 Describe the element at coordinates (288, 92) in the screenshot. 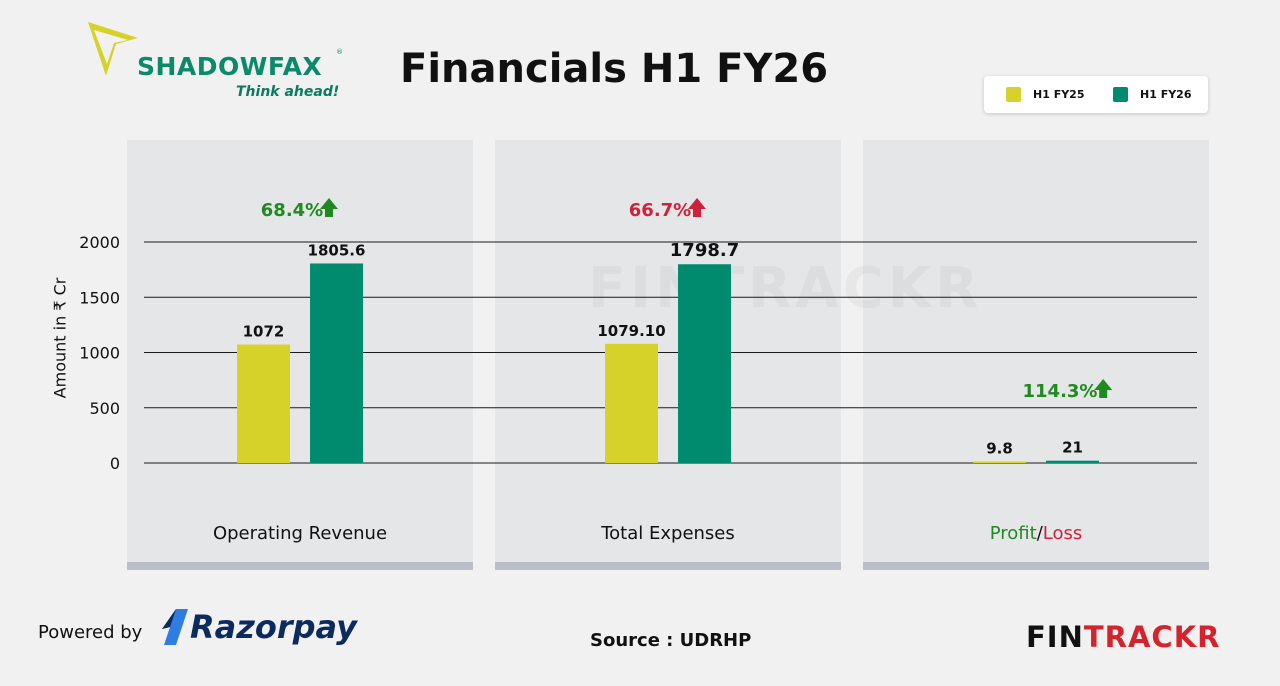

I see `brand-tagline: Think ahead!` at that location.